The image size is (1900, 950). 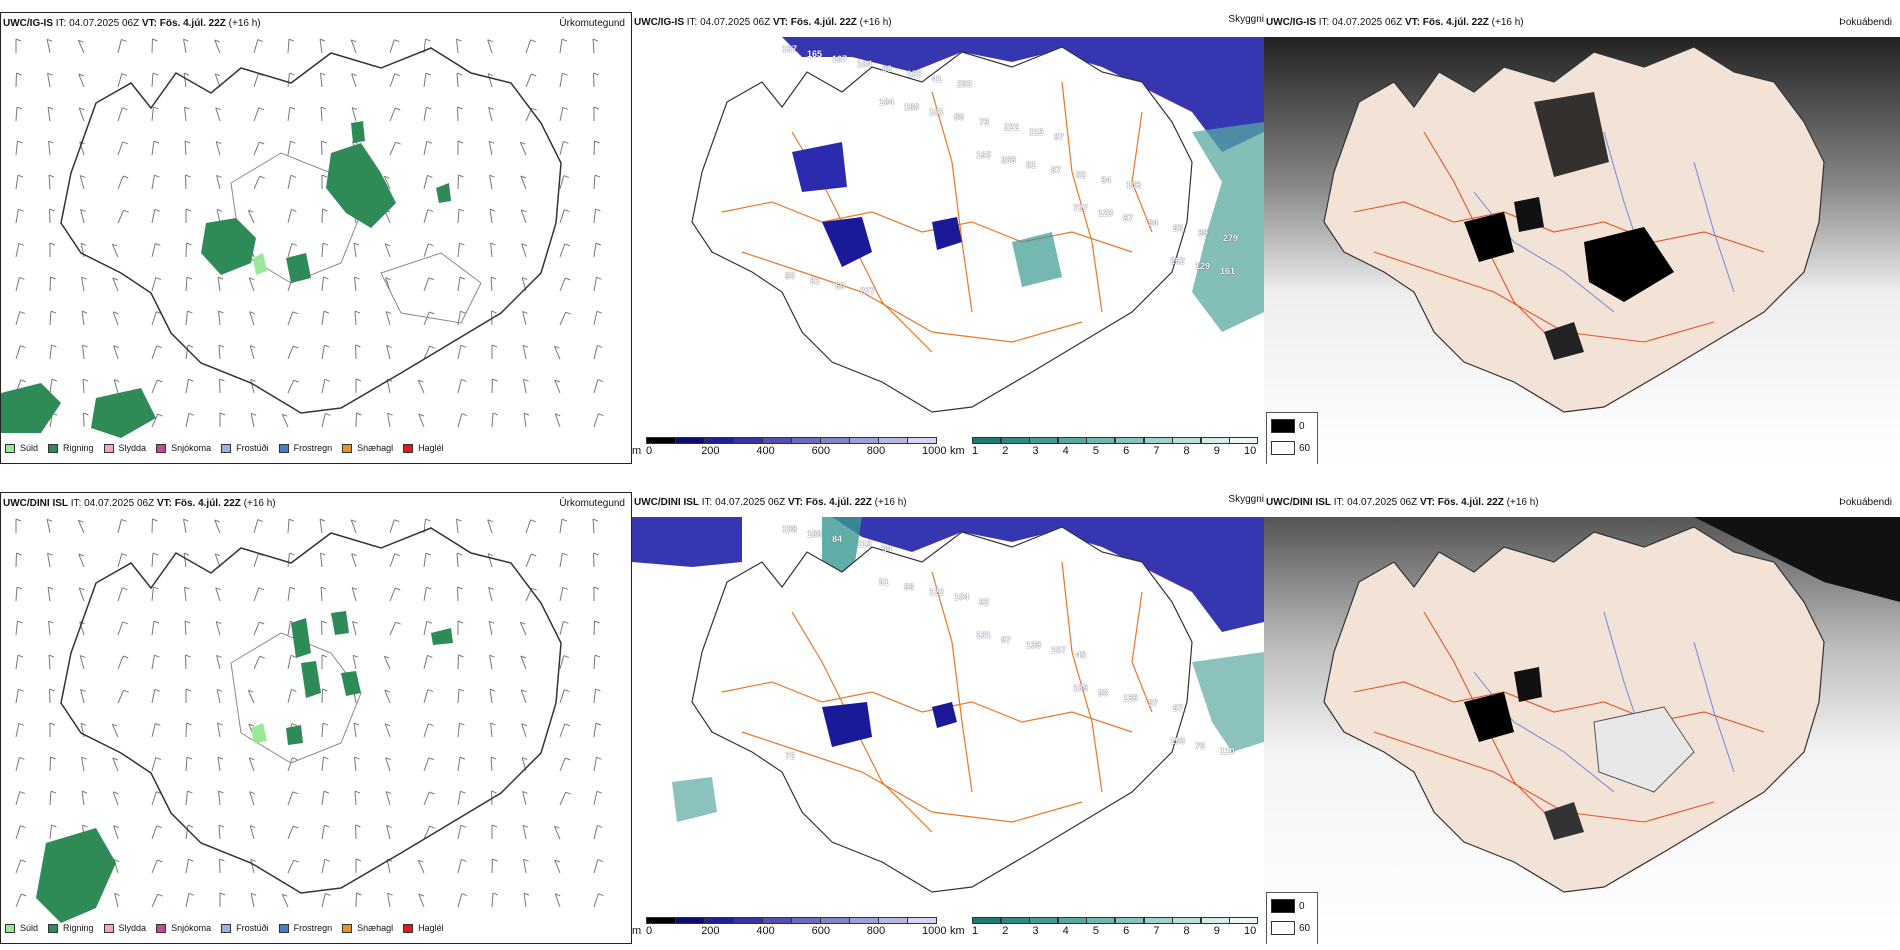 I want to click on ceiling-visibility-map, so click(x=977, y=225).